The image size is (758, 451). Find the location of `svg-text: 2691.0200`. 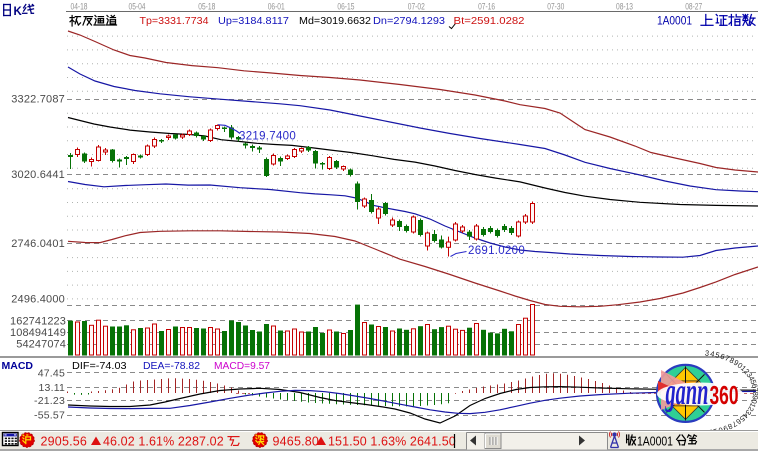

svg-text: 2691.0200 is located at coordinates (496, 251).